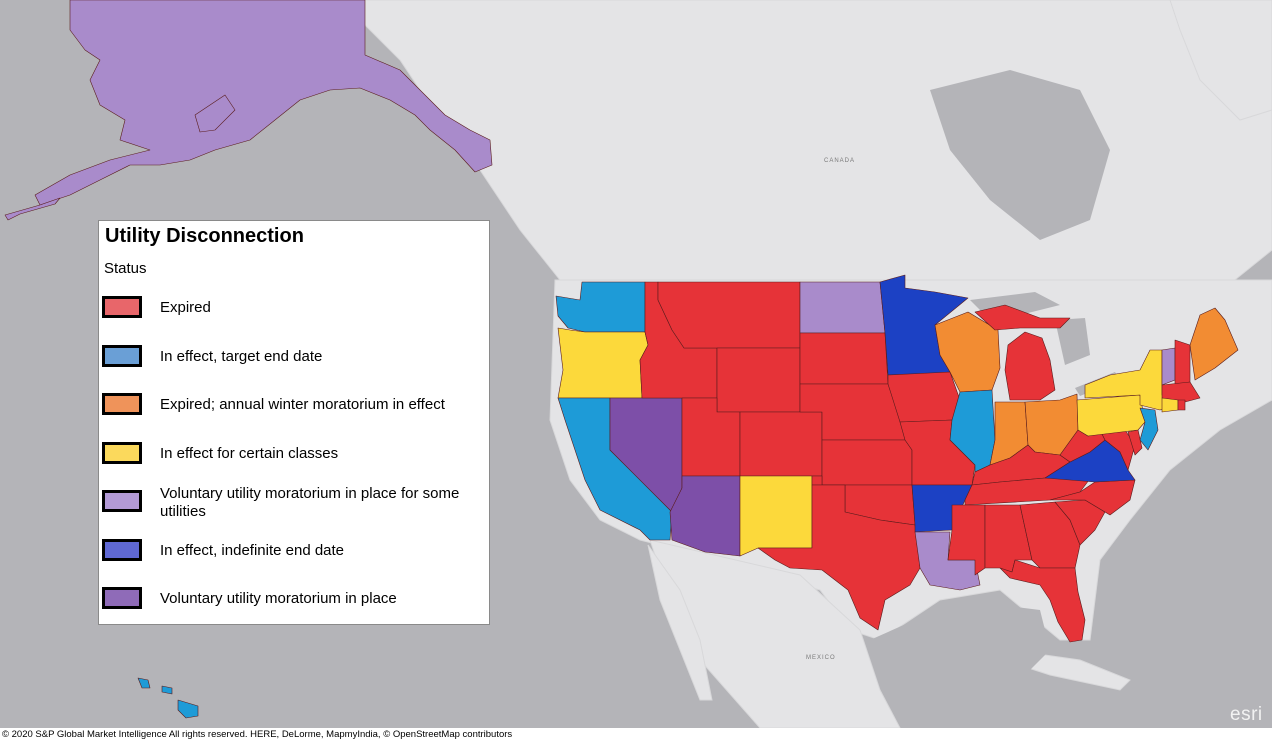 Image resolution: width=1272 pixels, height=741 pixels. I want to click on state-massachusetts, so click(1181, 392).